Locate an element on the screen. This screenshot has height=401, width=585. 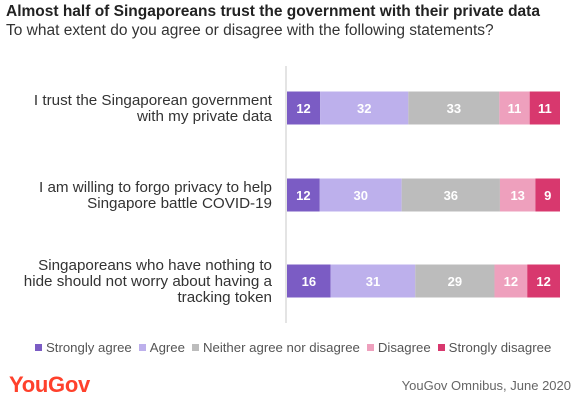
bar-value-label: 33 is located at coordinates (454, 108).